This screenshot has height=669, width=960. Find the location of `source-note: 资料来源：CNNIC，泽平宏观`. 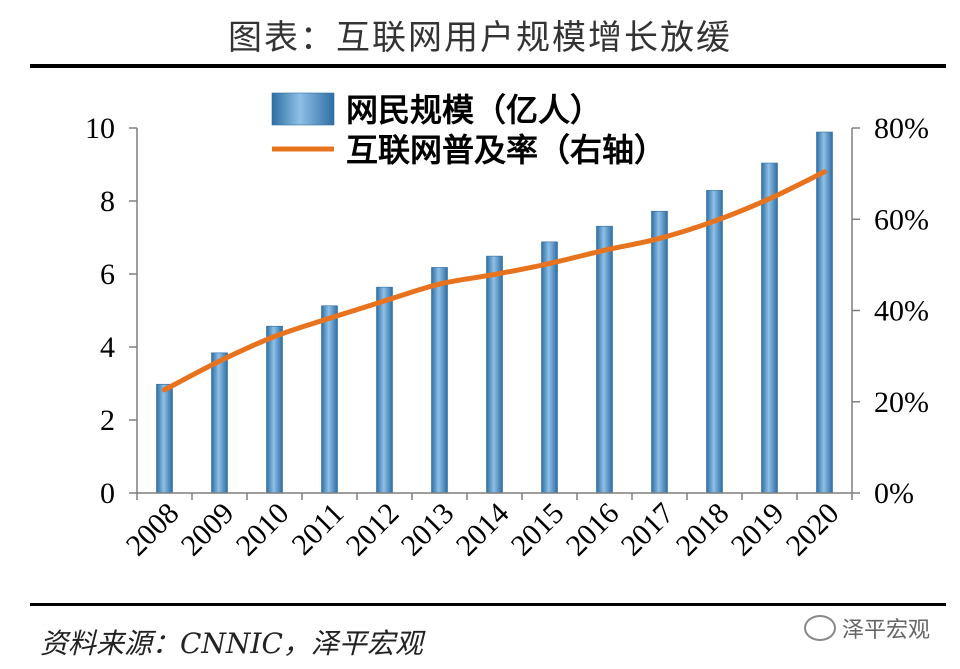

source-note: 资料来源：CNNIC，泽平宏观 is located at coordinates (231, 643).